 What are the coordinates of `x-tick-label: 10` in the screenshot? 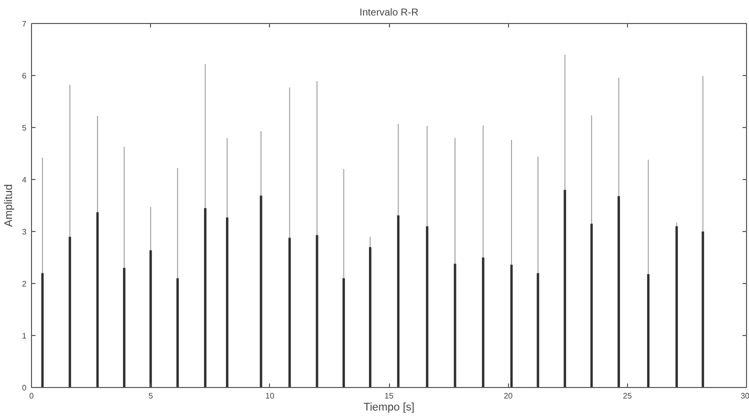 It's located at (270, 396).